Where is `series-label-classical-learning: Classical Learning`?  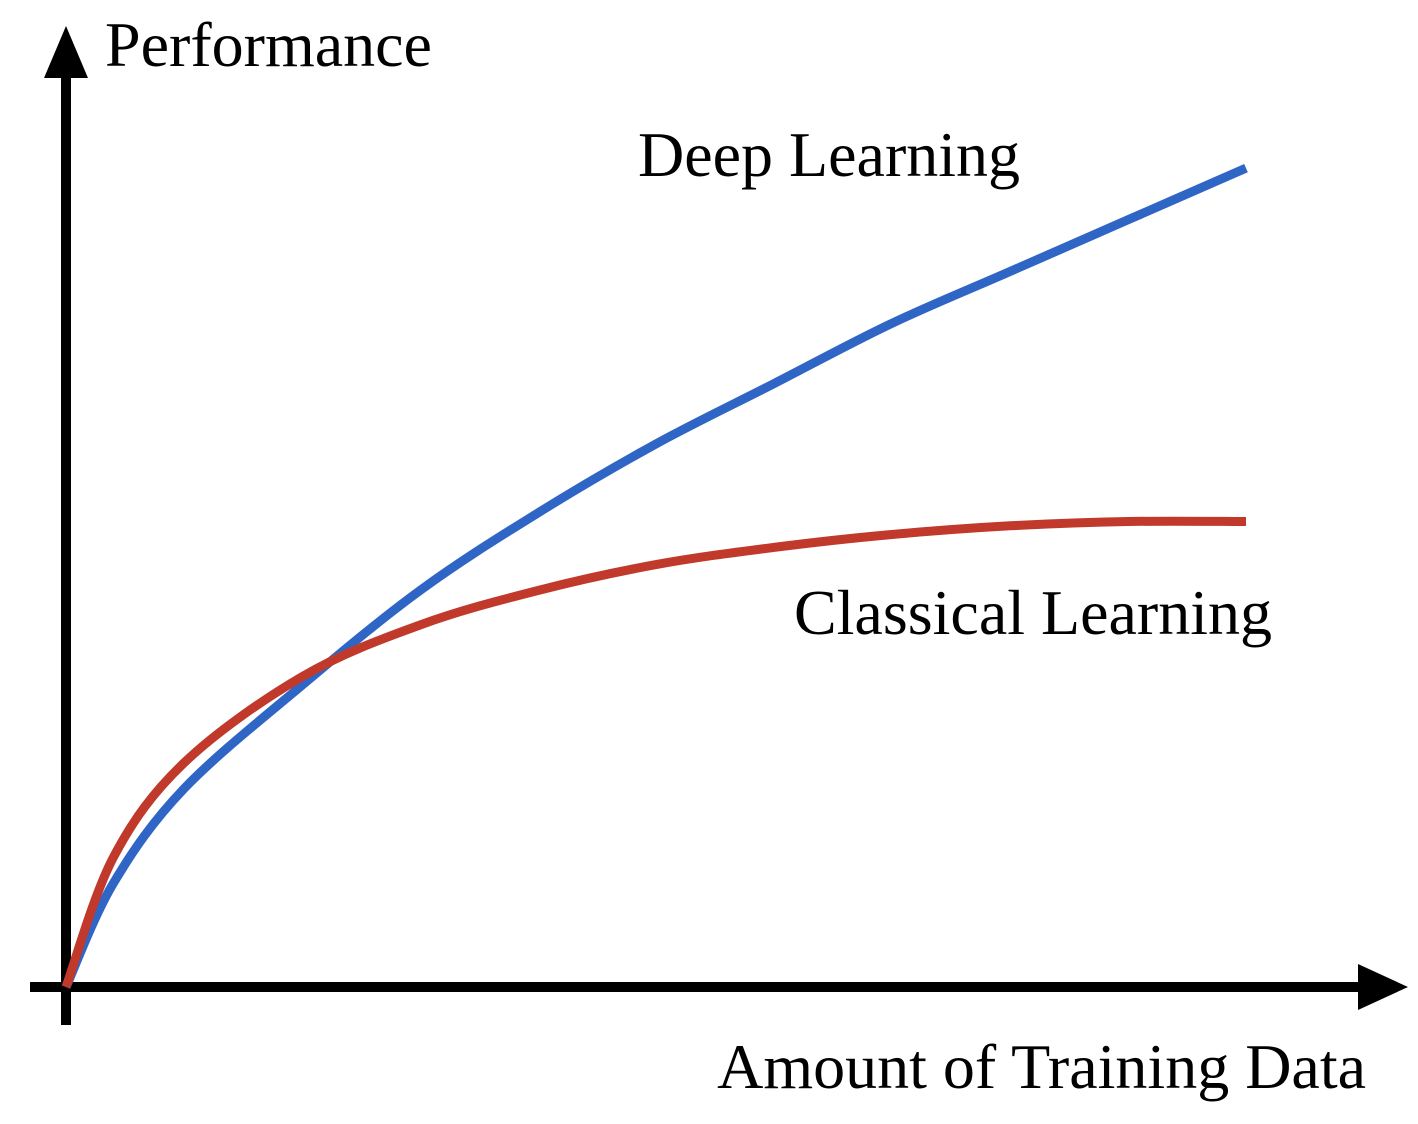
series-label-classical-learning: Classical Learning is located at coordinates (1033, 612).